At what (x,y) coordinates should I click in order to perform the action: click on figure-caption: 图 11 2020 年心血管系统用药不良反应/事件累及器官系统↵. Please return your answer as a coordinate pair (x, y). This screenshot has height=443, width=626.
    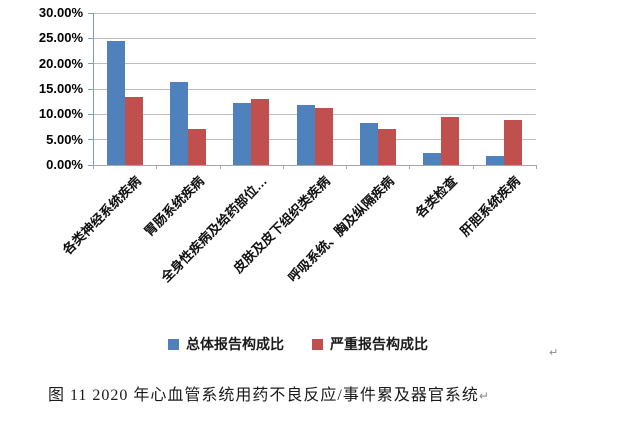
    Looking at the image, I should click on (268, 393).